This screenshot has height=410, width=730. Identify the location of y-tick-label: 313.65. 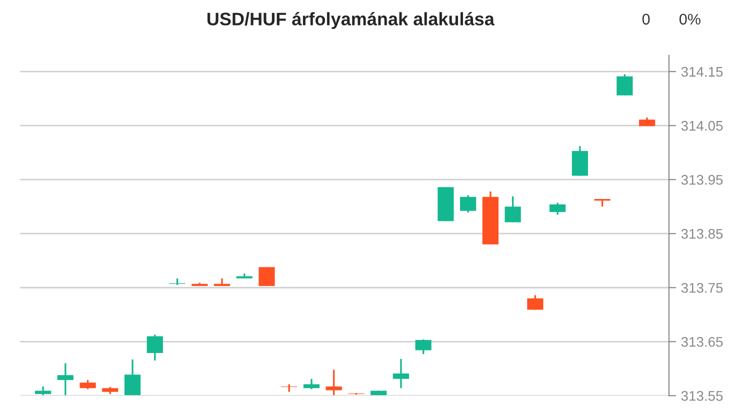
(702, 341).